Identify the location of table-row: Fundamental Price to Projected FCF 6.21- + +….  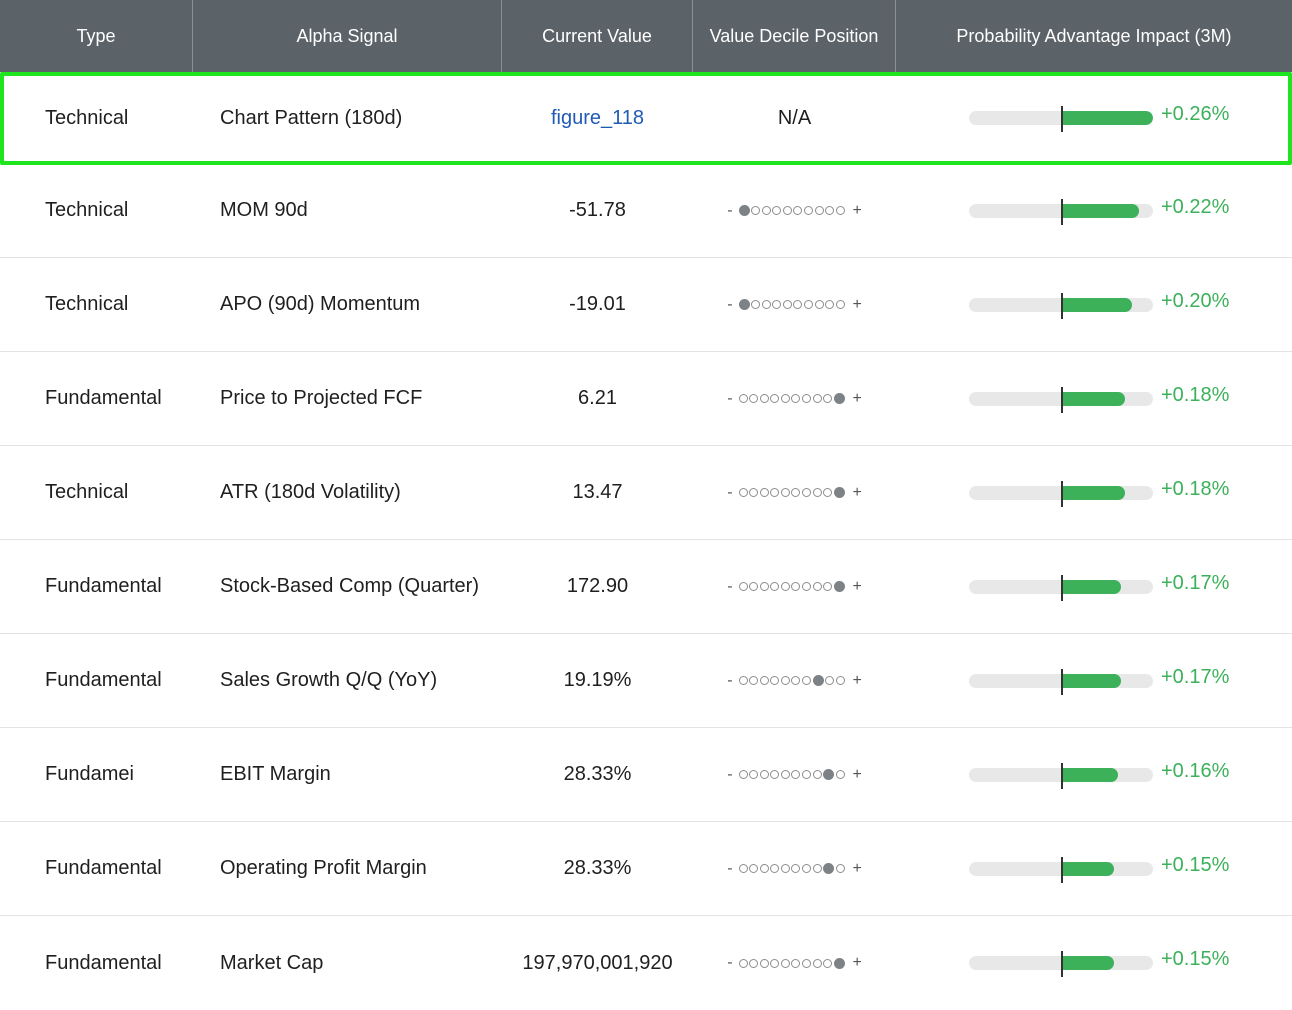
(646, 399).